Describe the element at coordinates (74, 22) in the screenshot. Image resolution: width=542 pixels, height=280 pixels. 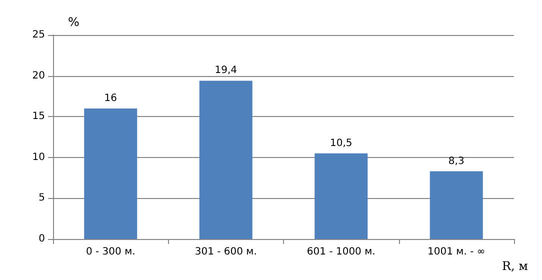
I see `y-axis-title: %` at that location.